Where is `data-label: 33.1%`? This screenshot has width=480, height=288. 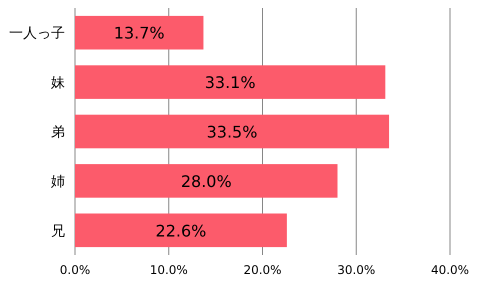
data-label: 33.1% is located at coordinates (230, 82).